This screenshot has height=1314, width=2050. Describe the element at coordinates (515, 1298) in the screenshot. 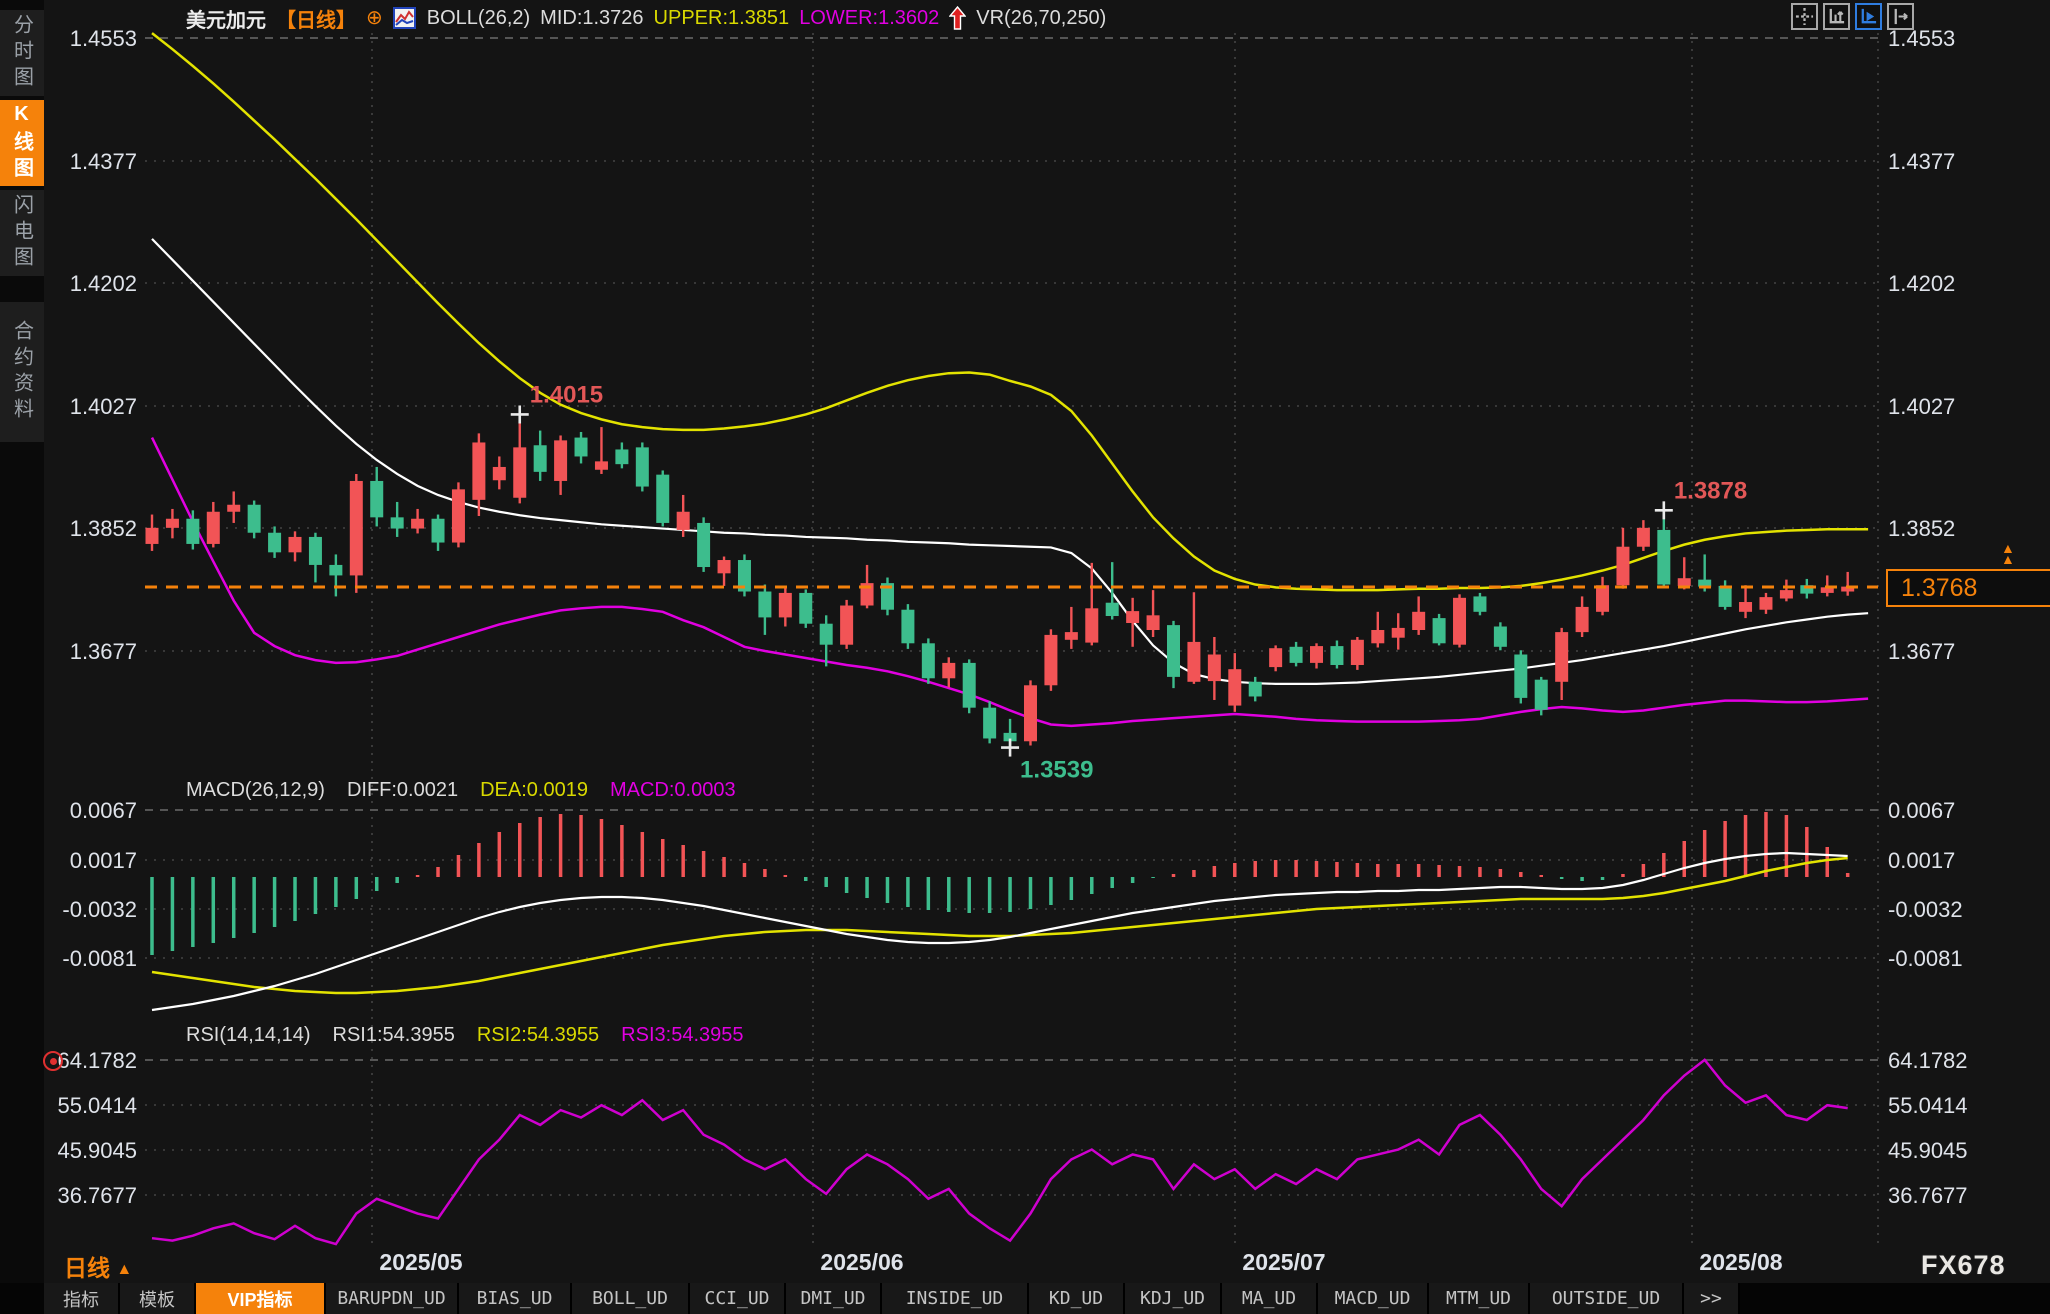

I see `indicator-tab: BIAS_UD` at that location.